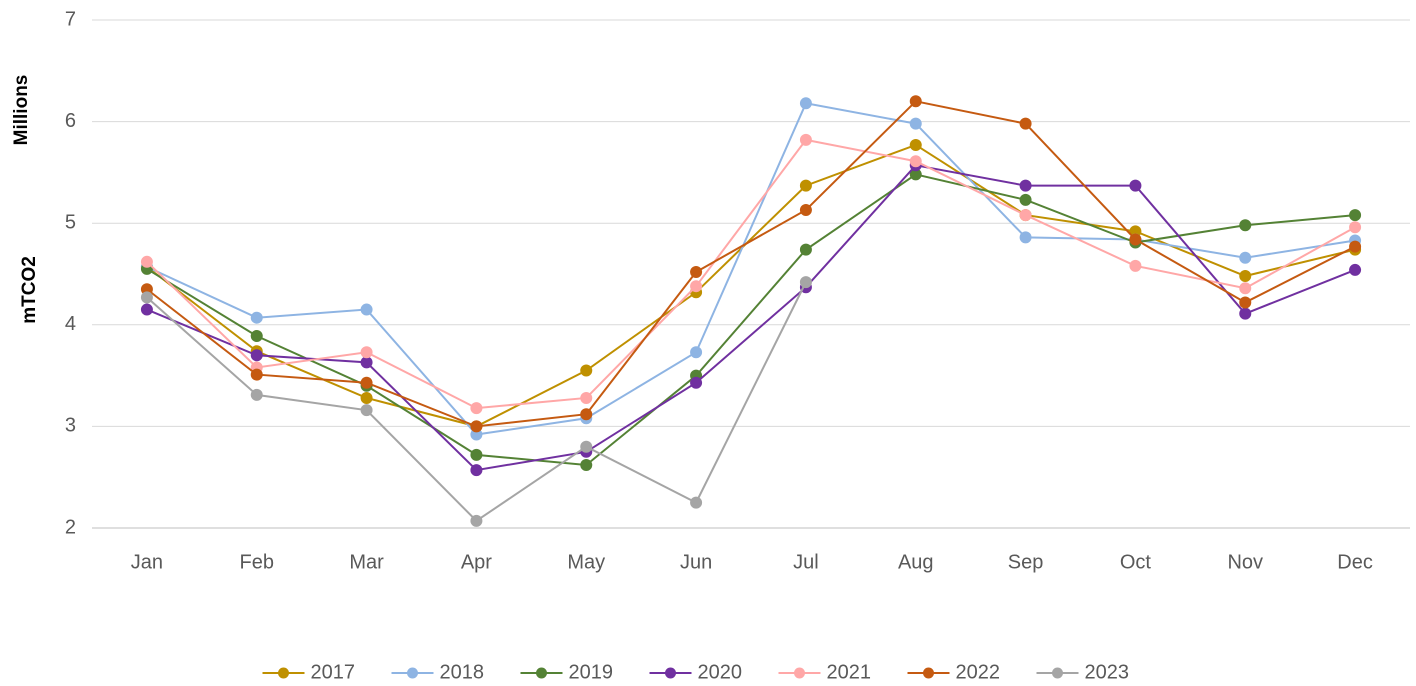 The height and width of the screenshot is (686, 1416). What do you see at coordinates (70, 527) in the screenshot?
I see `y-tick-label: 2` at bounding box center [70, 527].